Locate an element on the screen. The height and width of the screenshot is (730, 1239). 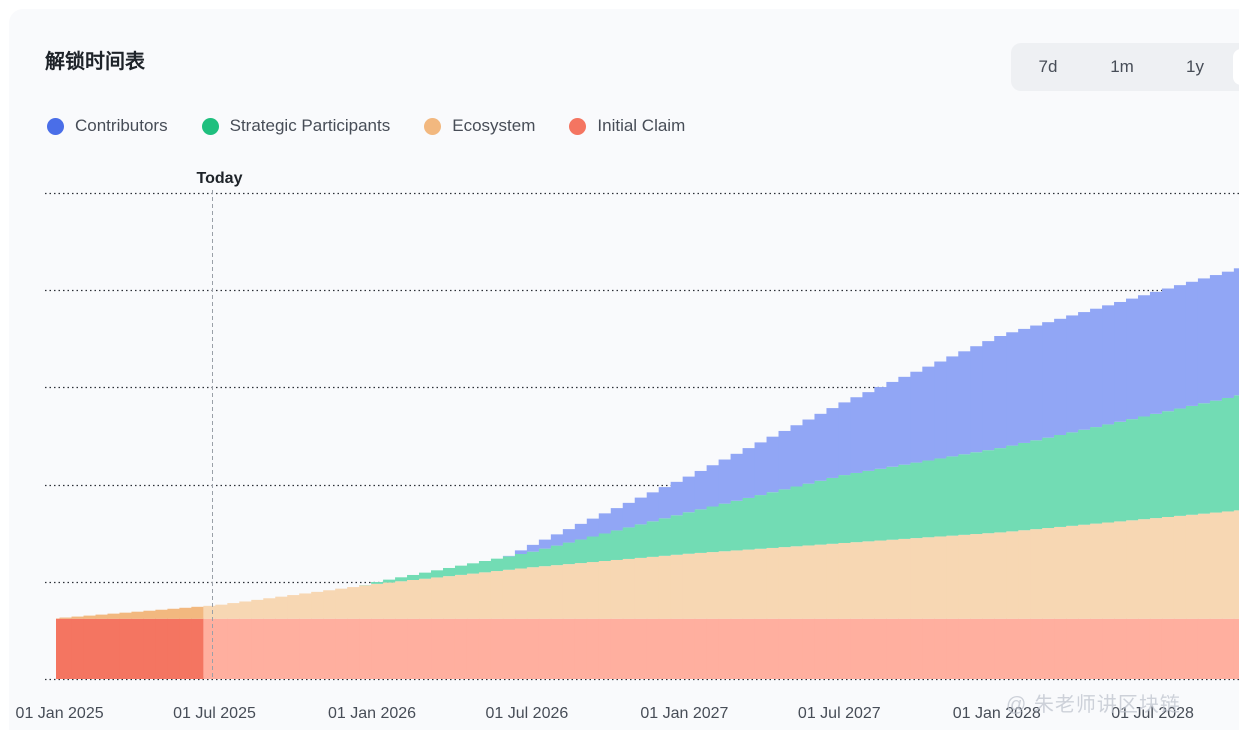
time-range-selector: 7d 1m 1y is located at coordinates (1125, 67).